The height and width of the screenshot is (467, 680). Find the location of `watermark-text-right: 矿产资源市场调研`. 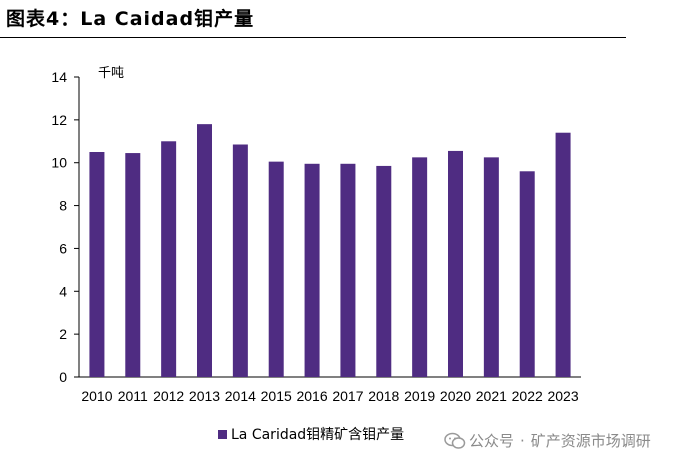

watermark-text-right: 矿产资源市场调研 is located at coordinates (590, 441).